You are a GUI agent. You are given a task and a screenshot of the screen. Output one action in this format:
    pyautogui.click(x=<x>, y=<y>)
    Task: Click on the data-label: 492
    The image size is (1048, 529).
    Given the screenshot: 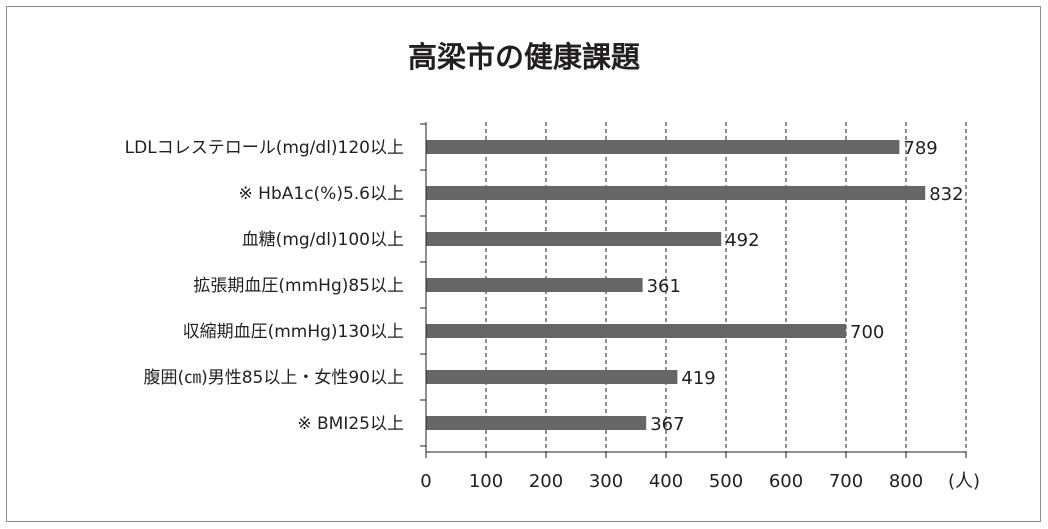 What is the action you would take?
    pyautogui.click(x=742, y=240)
    